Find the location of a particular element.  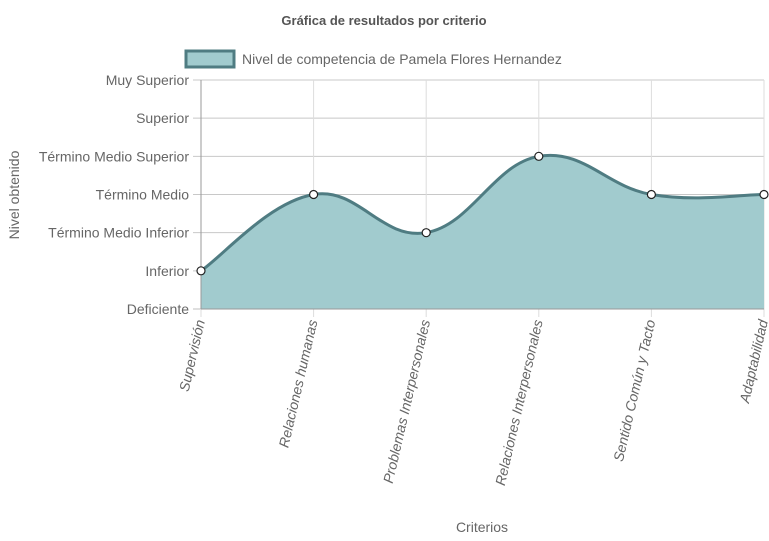

x-axis-title: Criterios is located at coordinates (482, 527).